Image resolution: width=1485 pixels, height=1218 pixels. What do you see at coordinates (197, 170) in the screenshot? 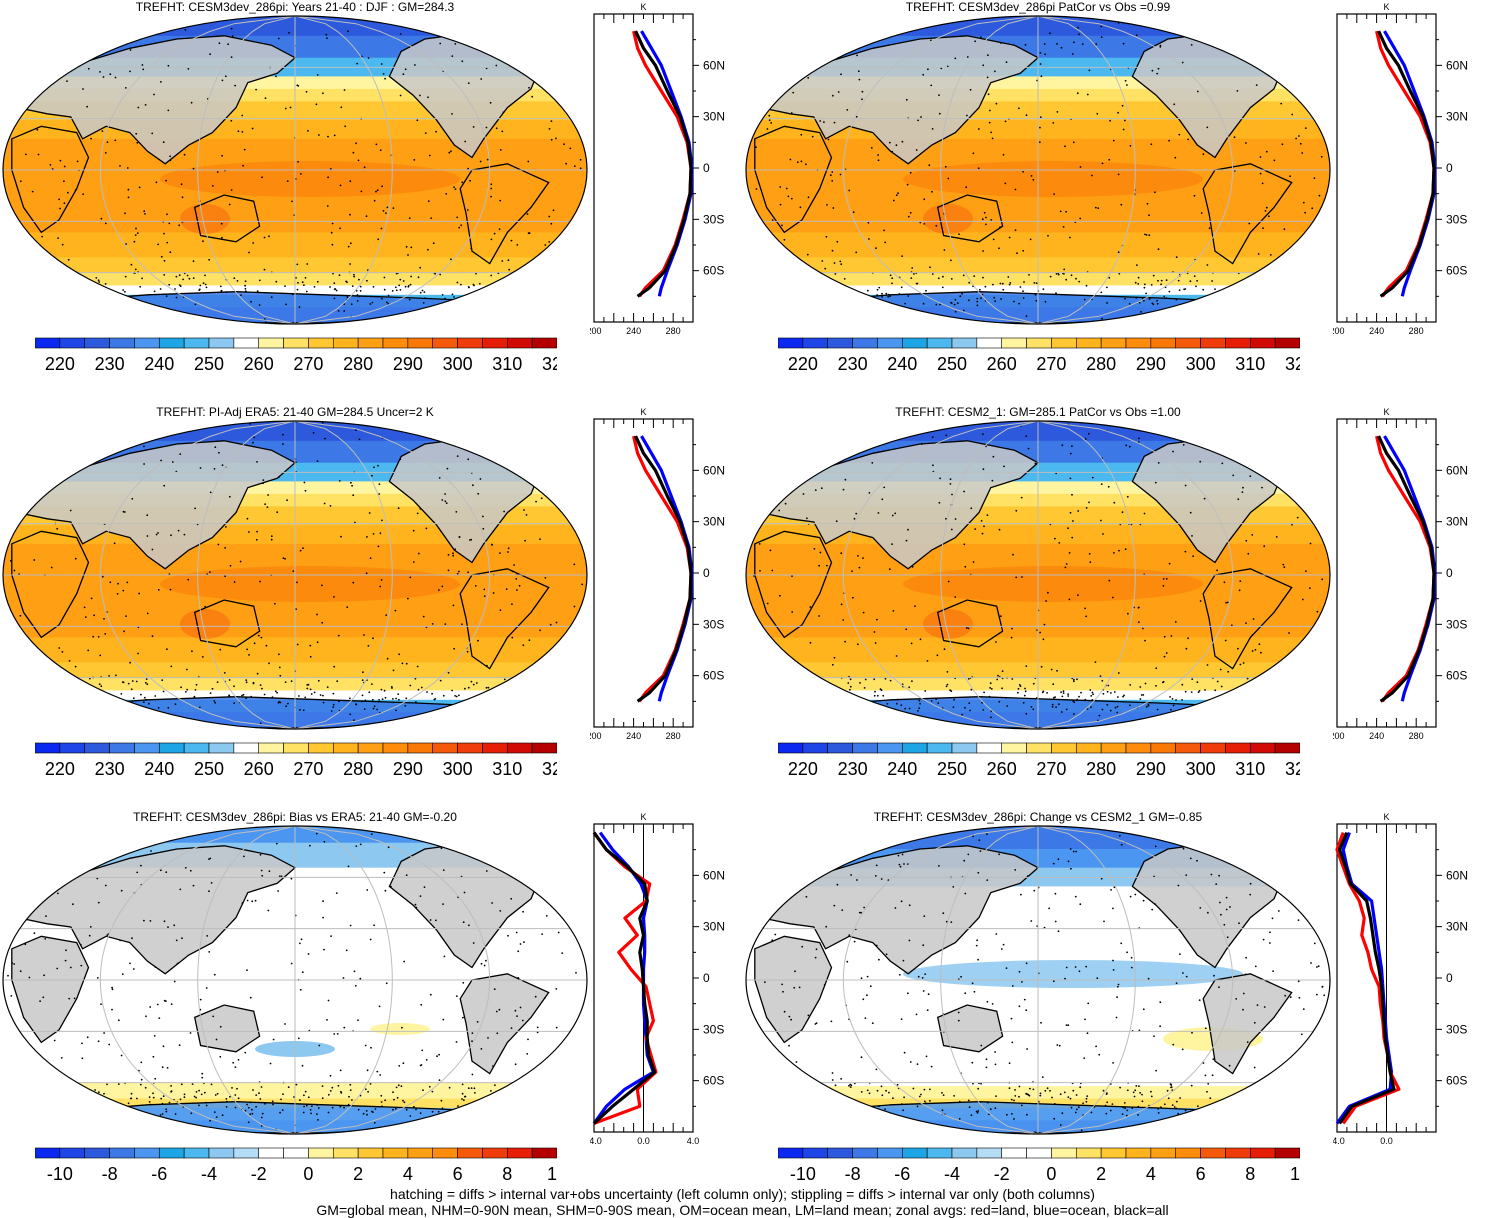
I see `meridian-line` at bounding box center [197, 170].